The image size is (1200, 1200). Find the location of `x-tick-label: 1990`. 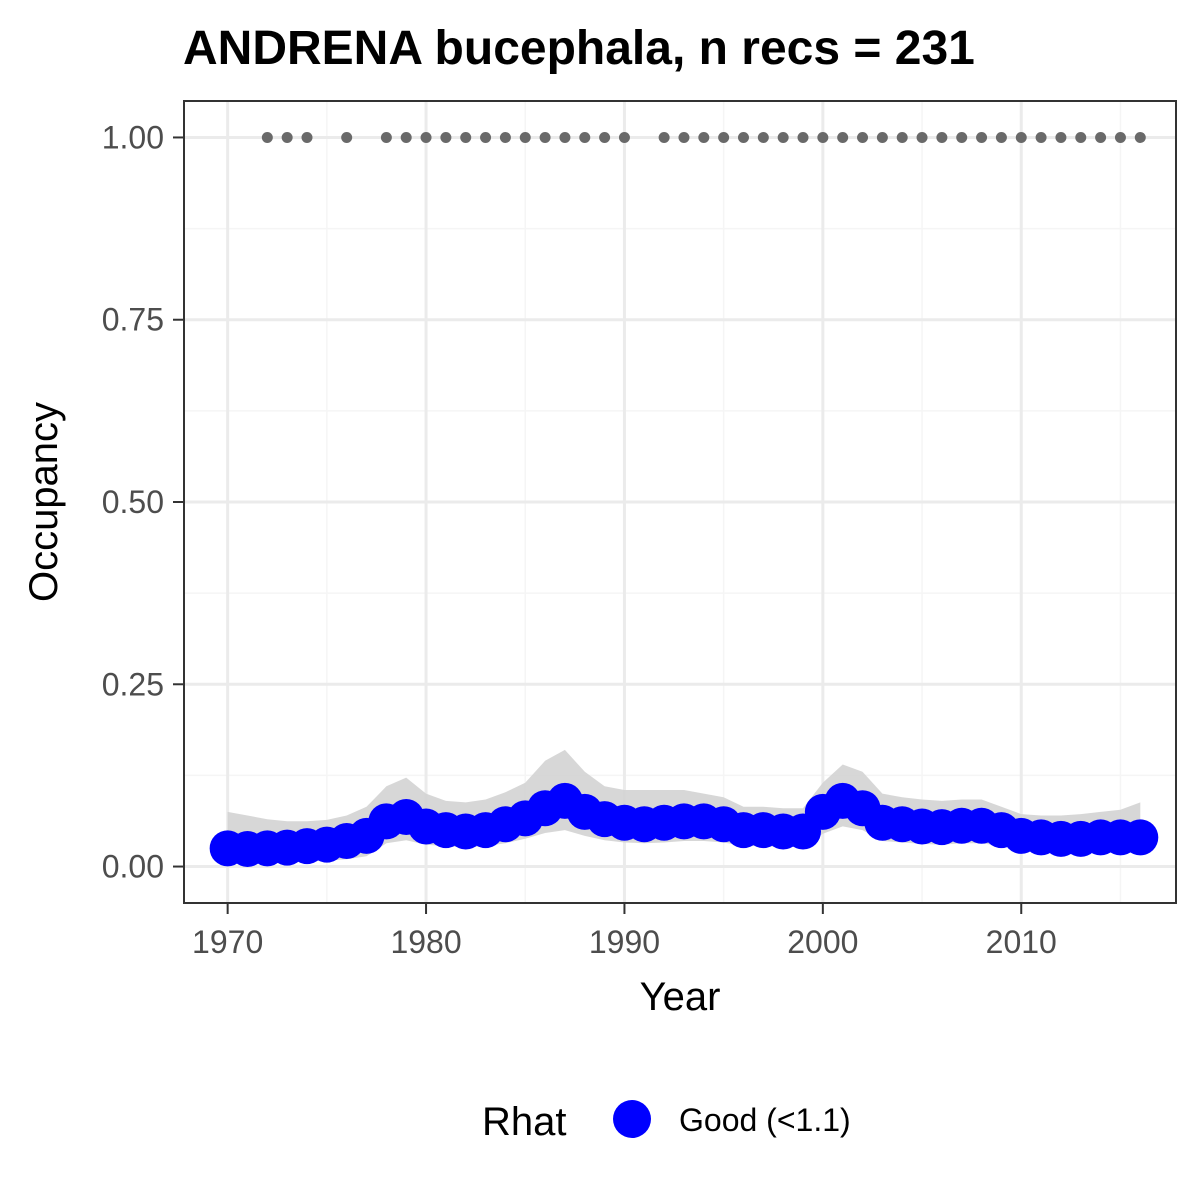

x-tick-label: 1990 is located at coordinates (624, 942).